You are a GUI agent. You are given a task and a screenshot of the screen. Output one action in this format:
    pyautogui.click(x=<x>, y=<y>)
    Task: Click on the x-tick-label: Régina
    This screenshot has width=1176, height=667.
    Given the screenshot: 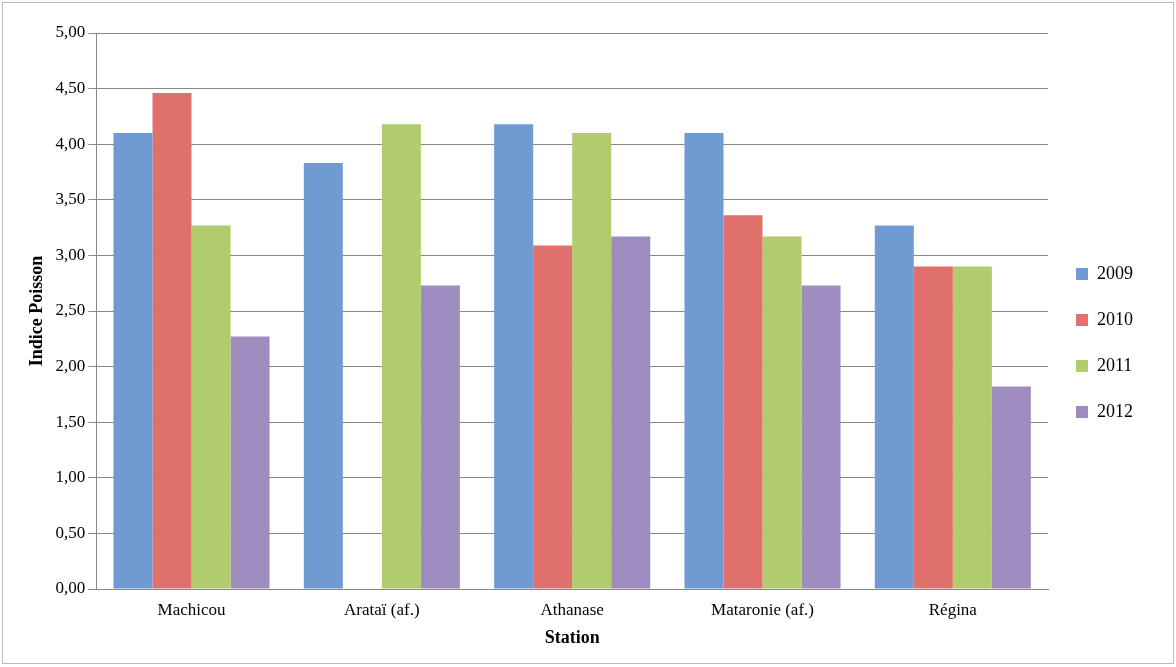 What is the action you would take?
    pyautogui.click(x=953, y=609)
    